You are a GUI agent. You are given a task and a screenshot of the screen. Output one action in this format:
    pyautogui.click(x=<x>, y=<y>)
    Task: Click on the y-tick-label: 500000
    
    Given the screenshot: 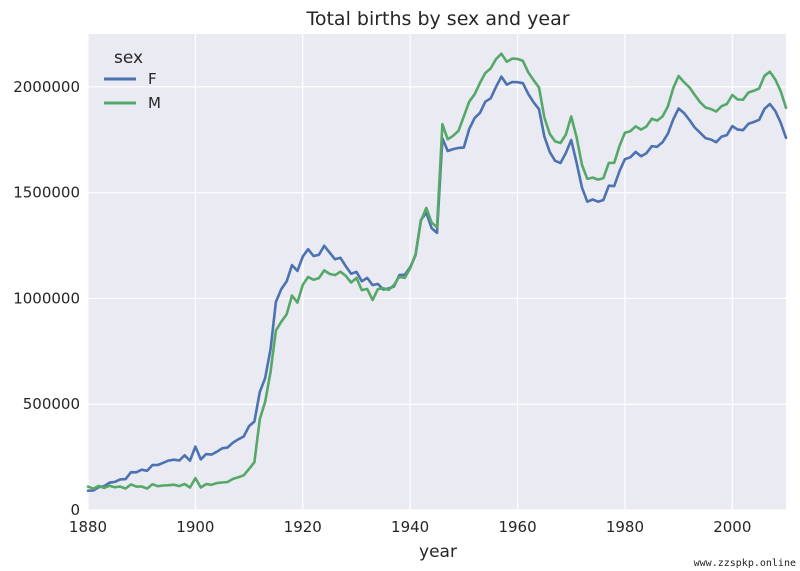 What is the action you would take?
    pyautogui.click(x=51, y=404)
    